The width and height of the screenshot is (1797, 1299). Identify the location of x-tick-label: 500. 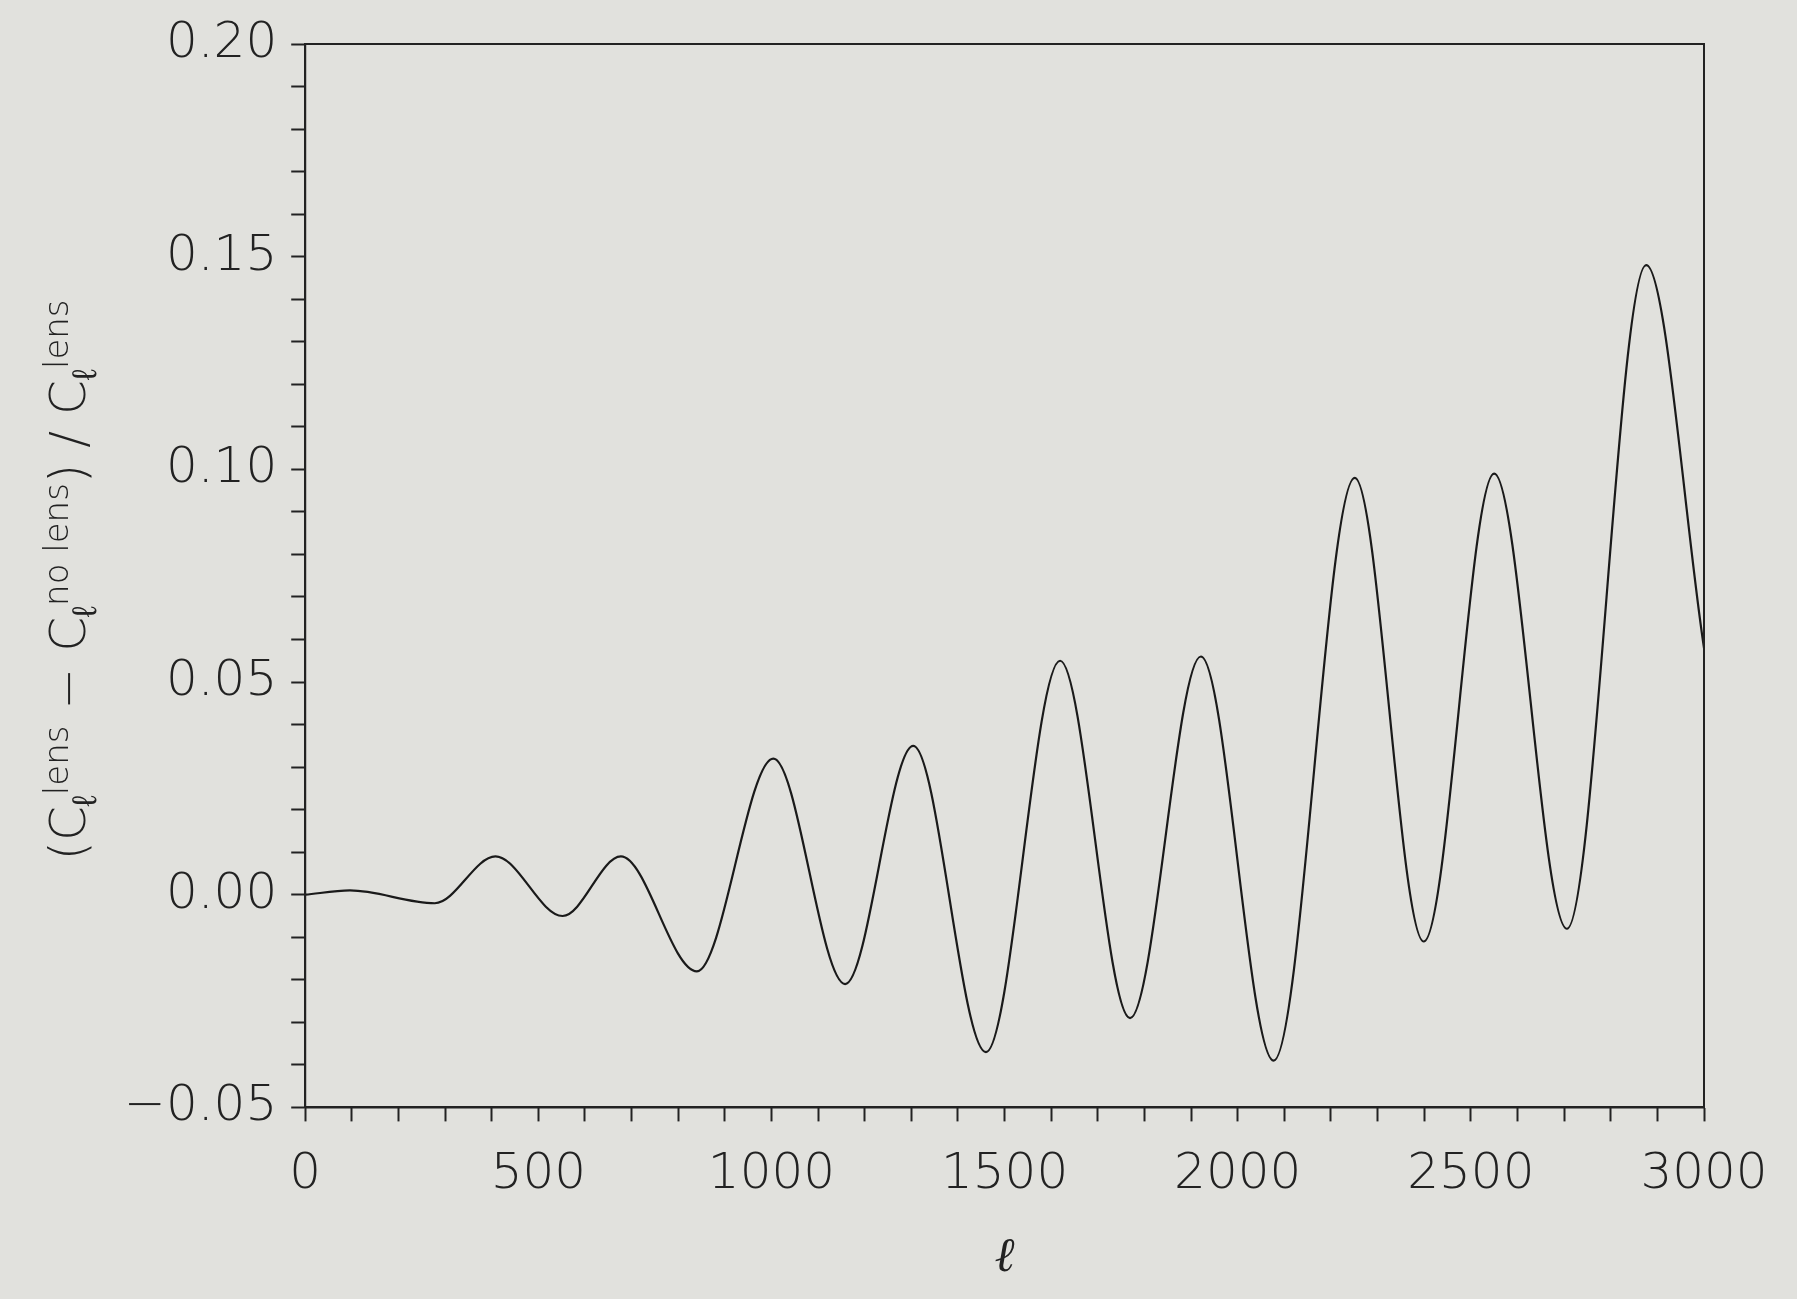
(538, 1171).